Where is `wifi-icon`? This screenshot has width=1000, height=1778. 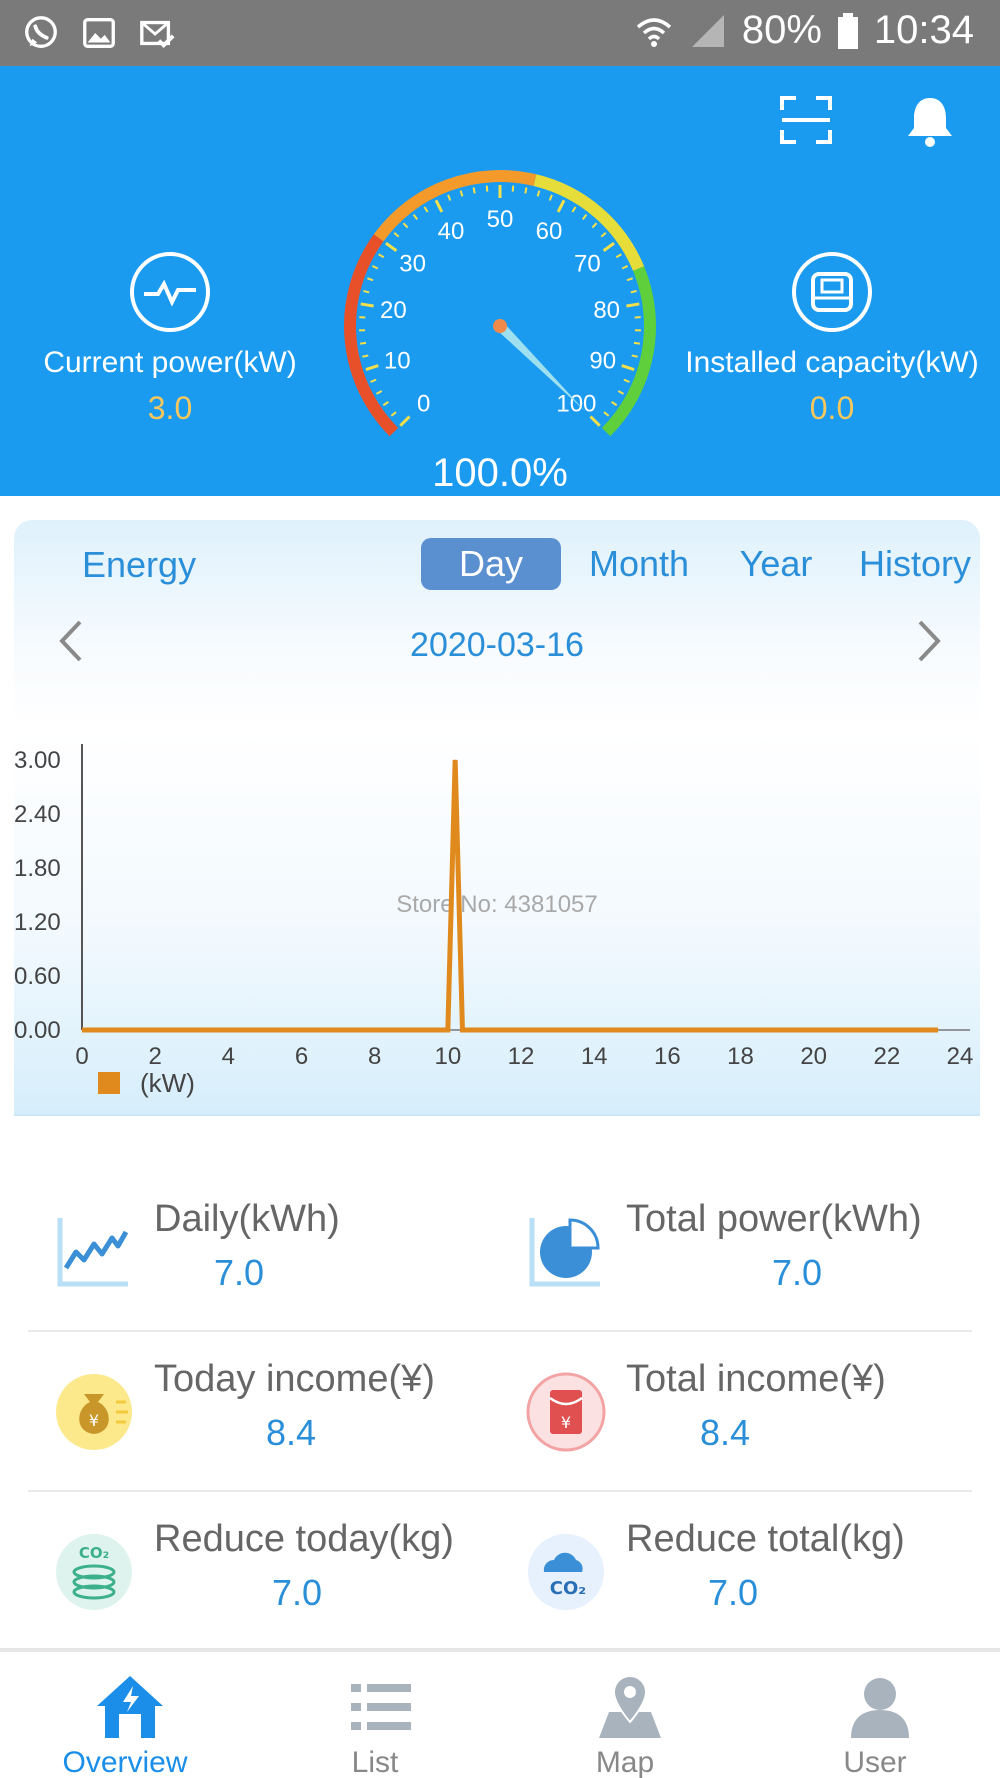 wifi-icon is located at coordinates (653, 32).